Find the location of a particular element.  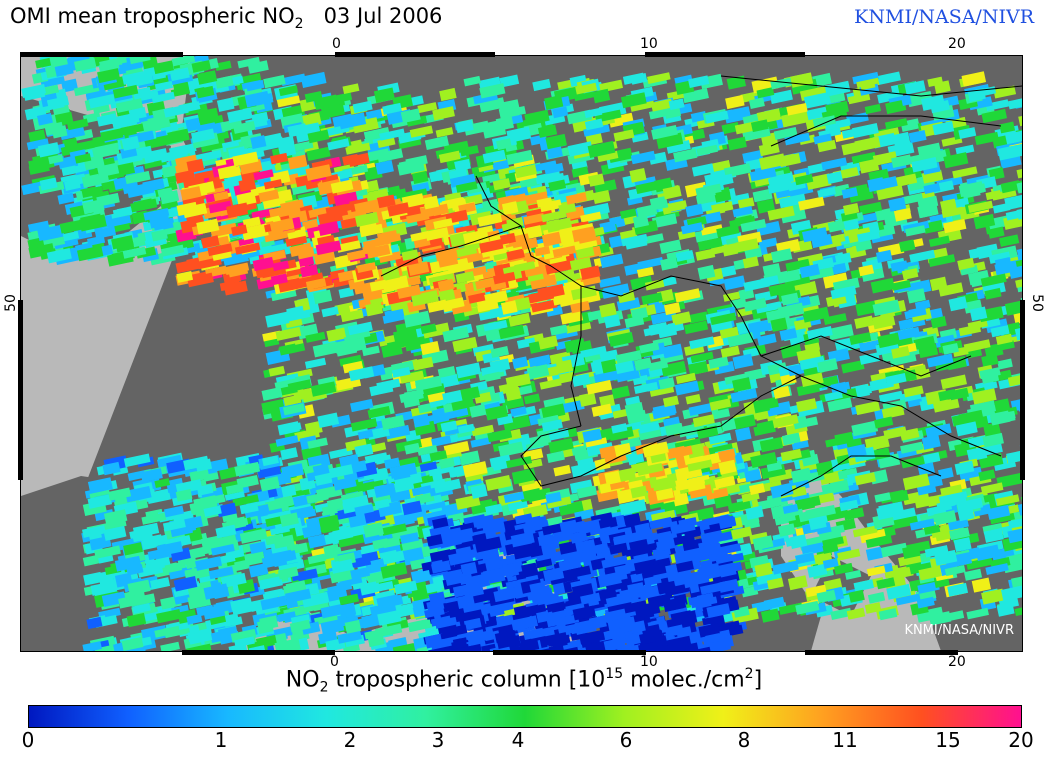

credit-label: KNMI/NASA/NIVR is located at coordinates (944, 17).